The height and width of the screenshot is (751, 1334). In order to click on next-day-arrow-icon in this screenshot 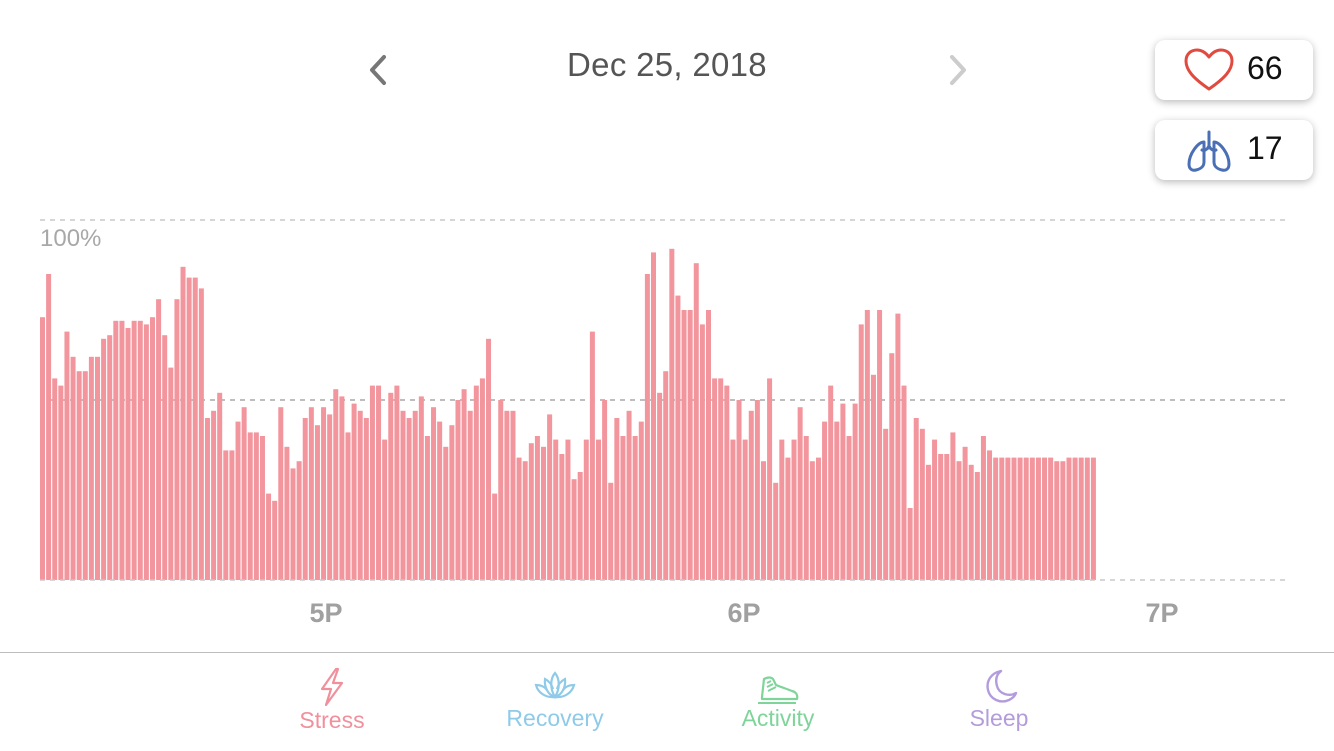, I will do `click(958, 70)`.